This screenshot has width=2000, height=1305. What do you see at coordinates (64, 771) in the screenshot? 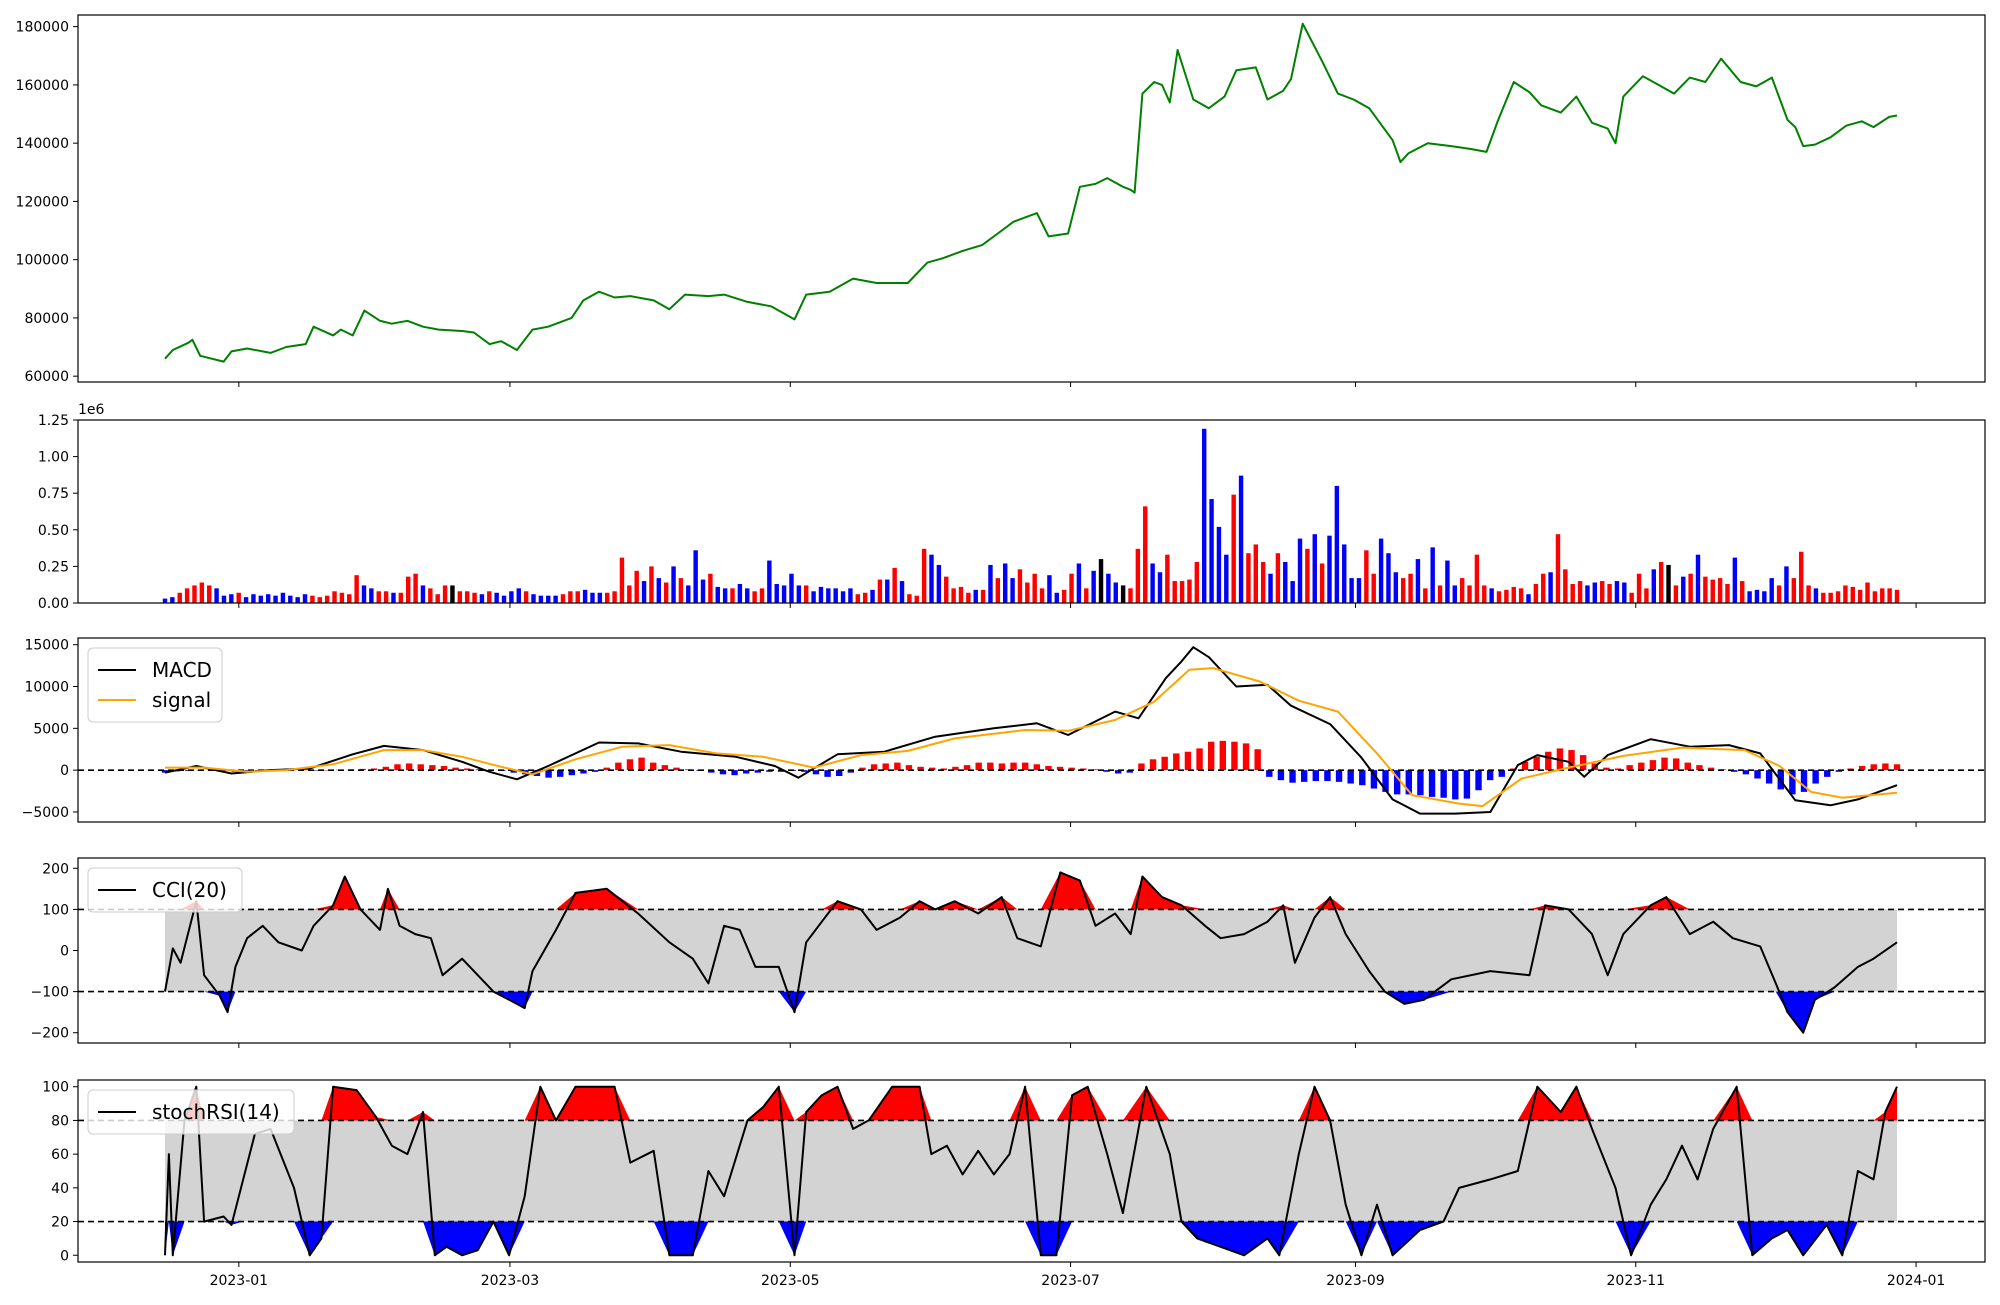
I see `y-tick-label: 0` at bounding box center [64, 771].